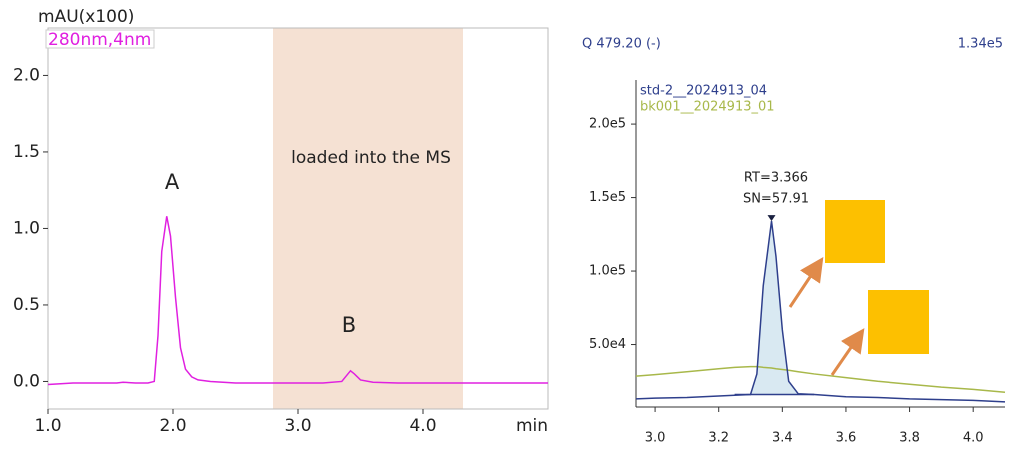 The width and height of the screenshot is (1018, 455). What do you see at coordinates (703, 91) in the screenshot?
I see `legend-label: std-2__2024913_04` at bounding box center [703, 91].